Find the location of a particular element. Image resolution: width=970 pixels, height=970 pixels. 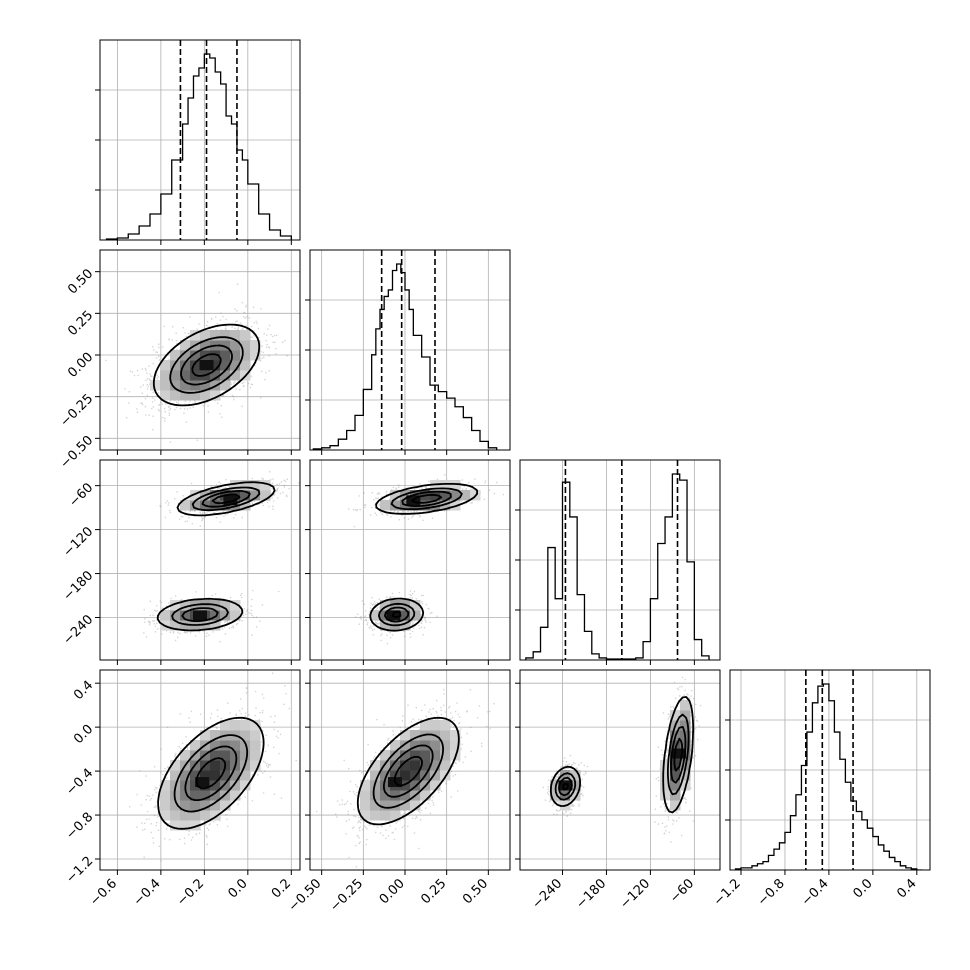

y-tick-label: −60 is located at coordinates (81, 495).